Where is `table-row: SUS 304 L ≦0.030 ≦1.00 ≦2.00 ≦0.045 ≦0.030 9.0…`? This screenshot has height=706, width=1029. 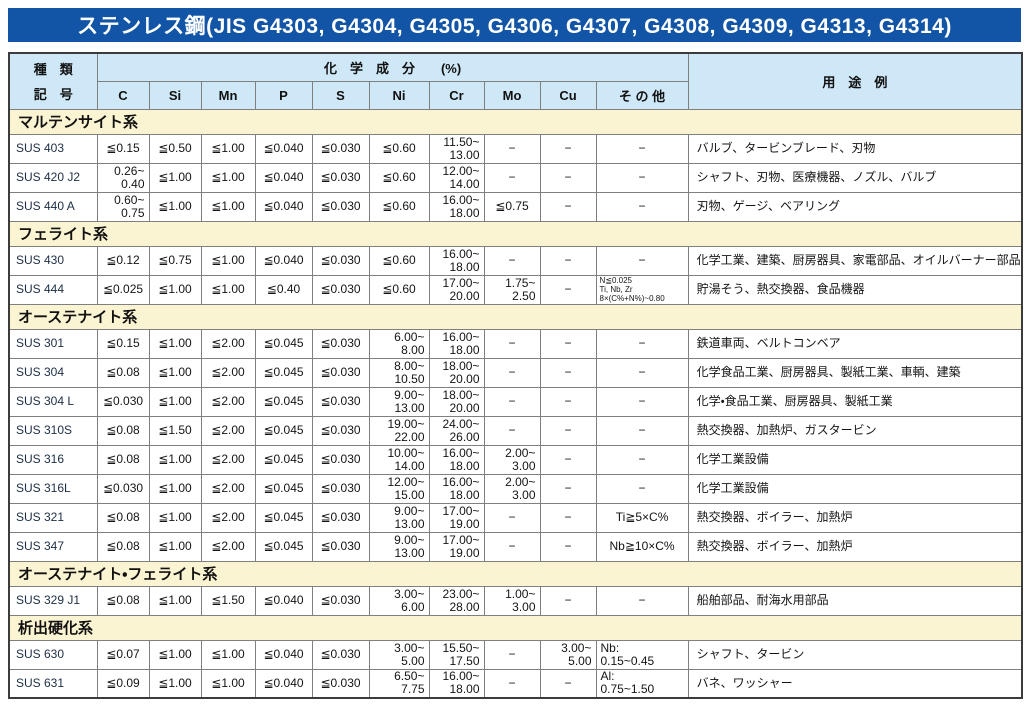 table-row: SUS 304 L ≦0.030 ≦1.00 ≦2.00 ≦0.045 ≦0.030 9.0… is located at coordinates (515, 401).